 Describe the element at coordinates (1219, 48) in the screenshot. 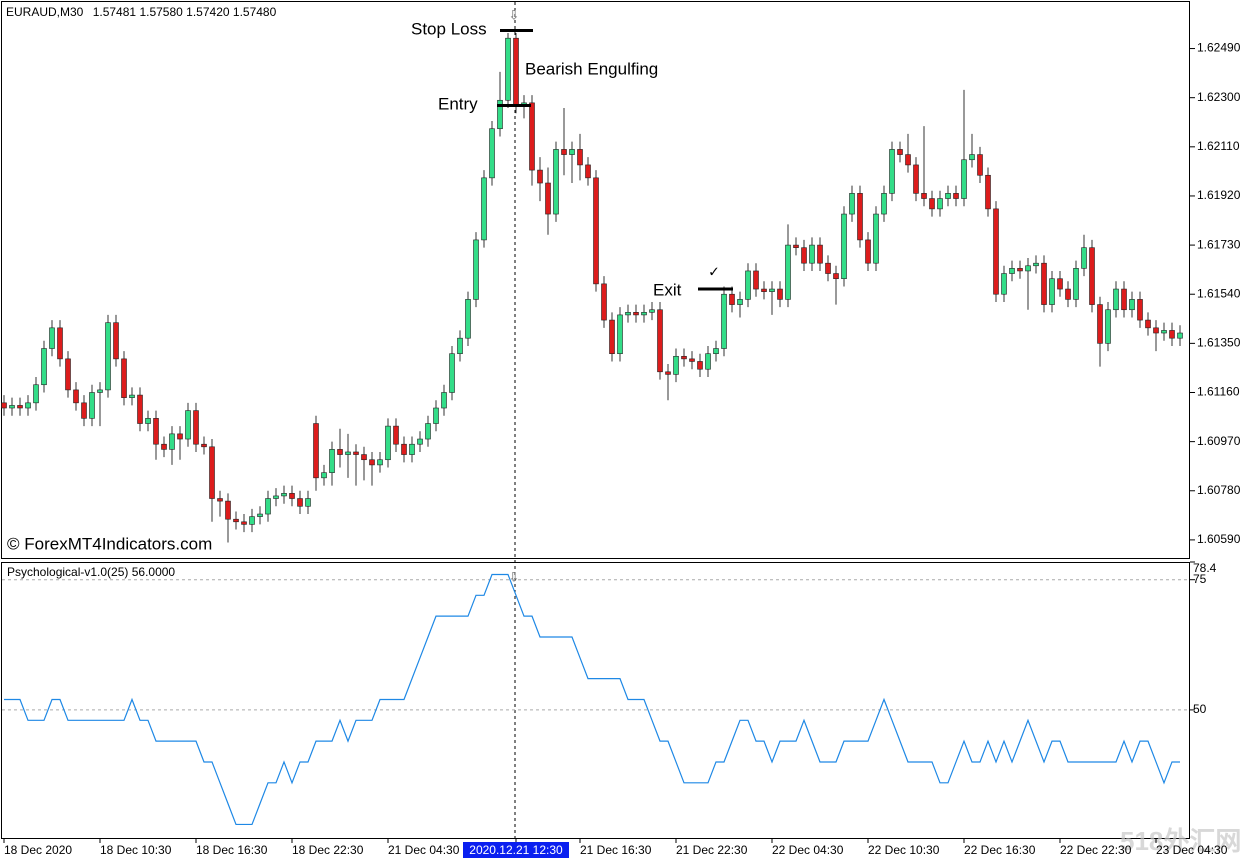

I see `y-tick-label: 1.62490` at that location.